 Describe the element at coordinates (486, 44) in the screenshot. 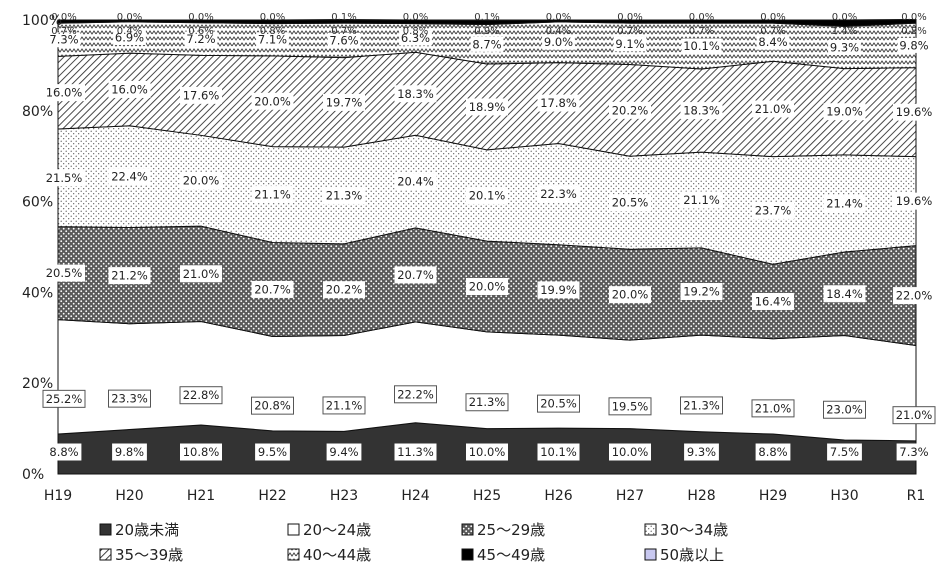

I see `data-label: 8.7%` at that location.